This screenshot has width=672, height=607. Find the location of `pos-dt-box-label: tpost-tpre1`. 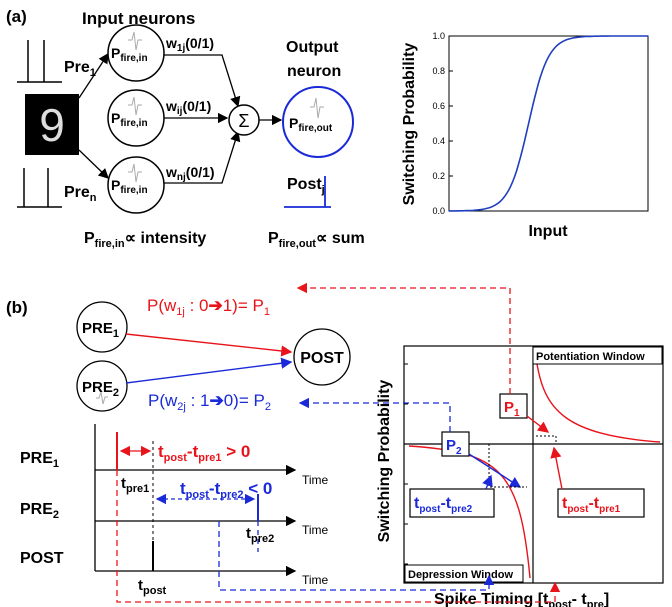

pos-dt-box-label: tpost-tpre1 is located at coordinates (591, 505).